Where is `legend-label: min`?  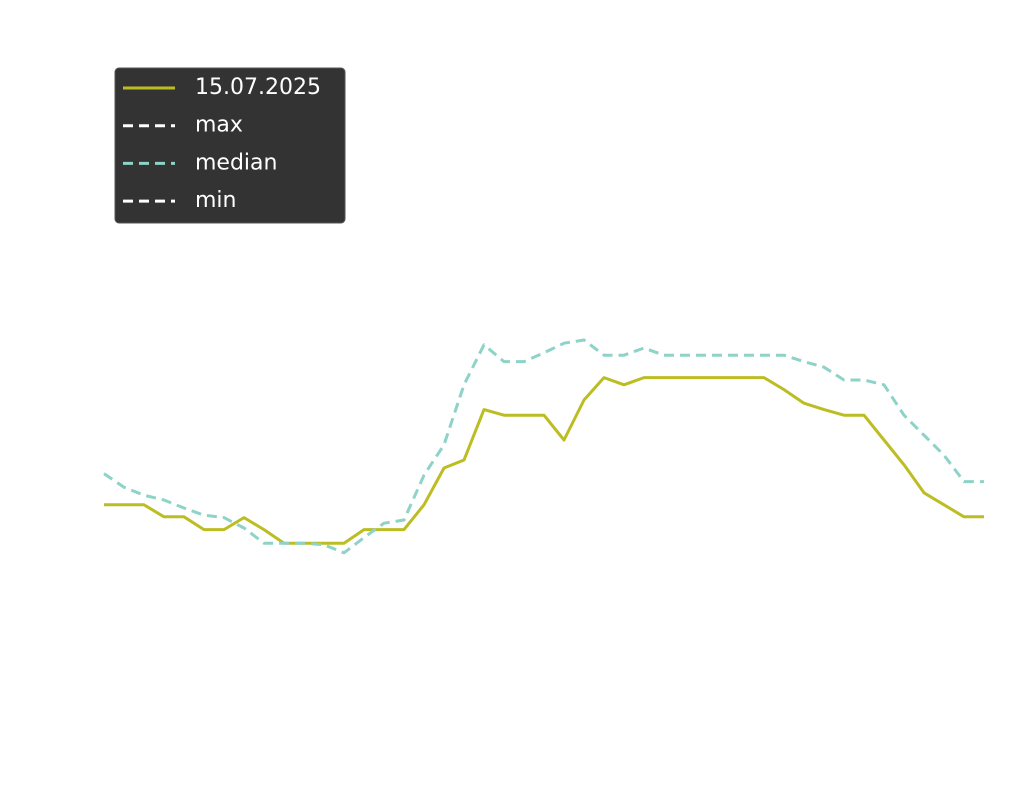
legend-label: min is located at coordinates (216, 200).